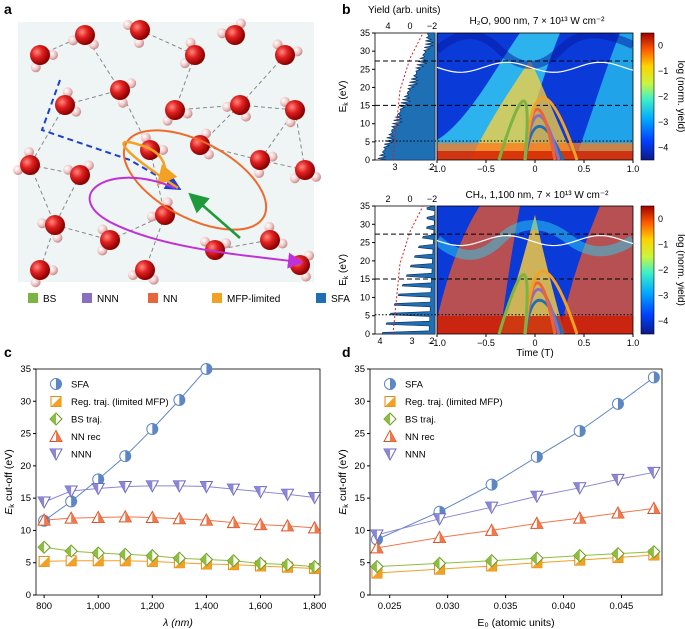 The width and height of the screenshot is (685, 629). I want to click on ch4-ek-tick-label: 30, so click(365, 224).